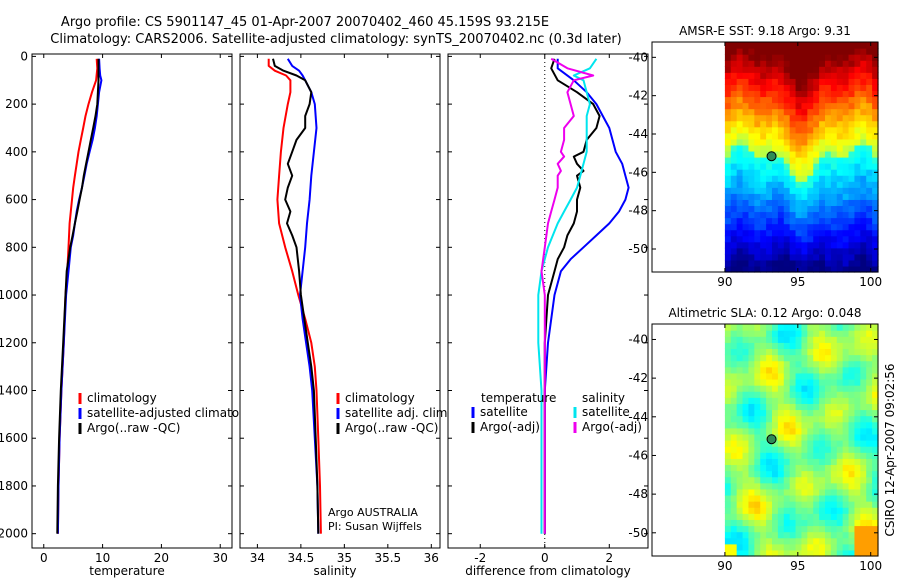  I want to click on salinity-xtick-label: 35.5, so click(387, 558).